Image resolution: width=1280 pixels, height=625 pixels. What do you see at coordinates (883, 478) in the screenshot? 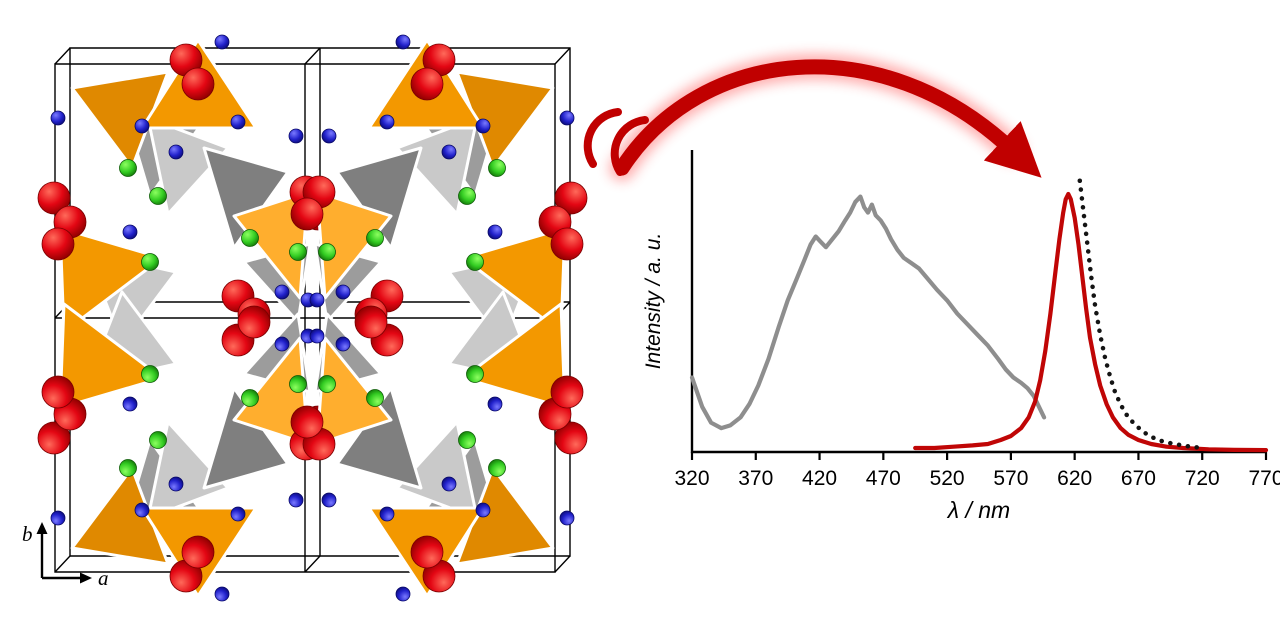
I see `x-tick-label: 470` at bounding box center [883, 478].